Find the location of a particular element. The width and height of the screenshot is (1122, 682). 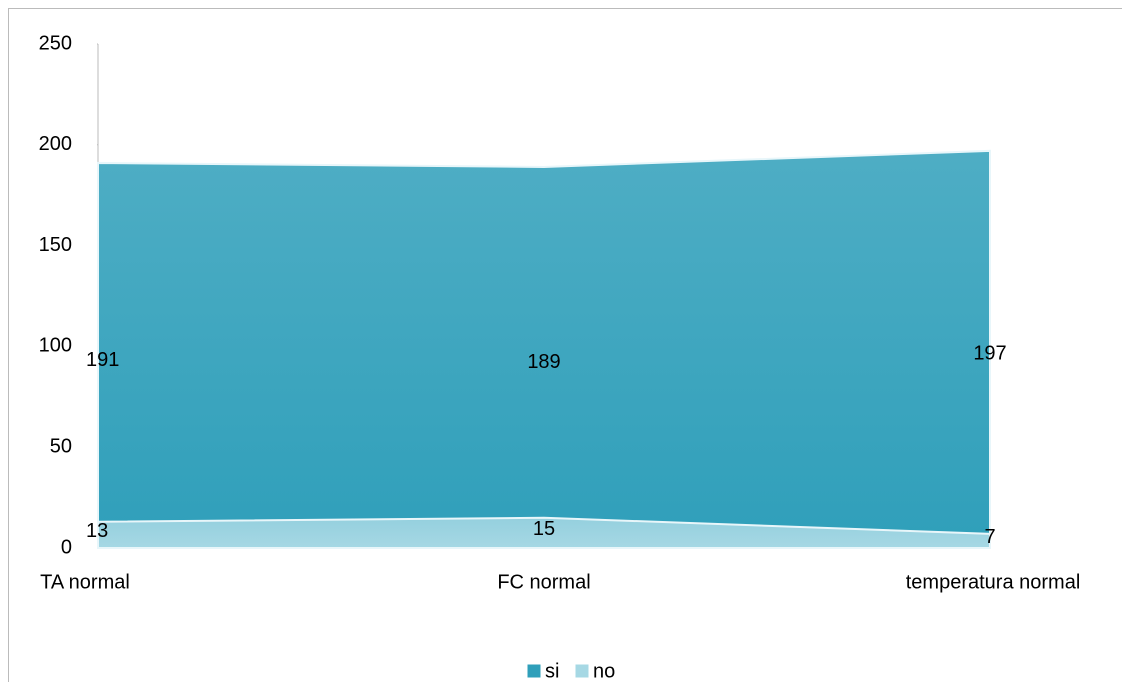

data-label: 189 is located at coordinates (543, 362).